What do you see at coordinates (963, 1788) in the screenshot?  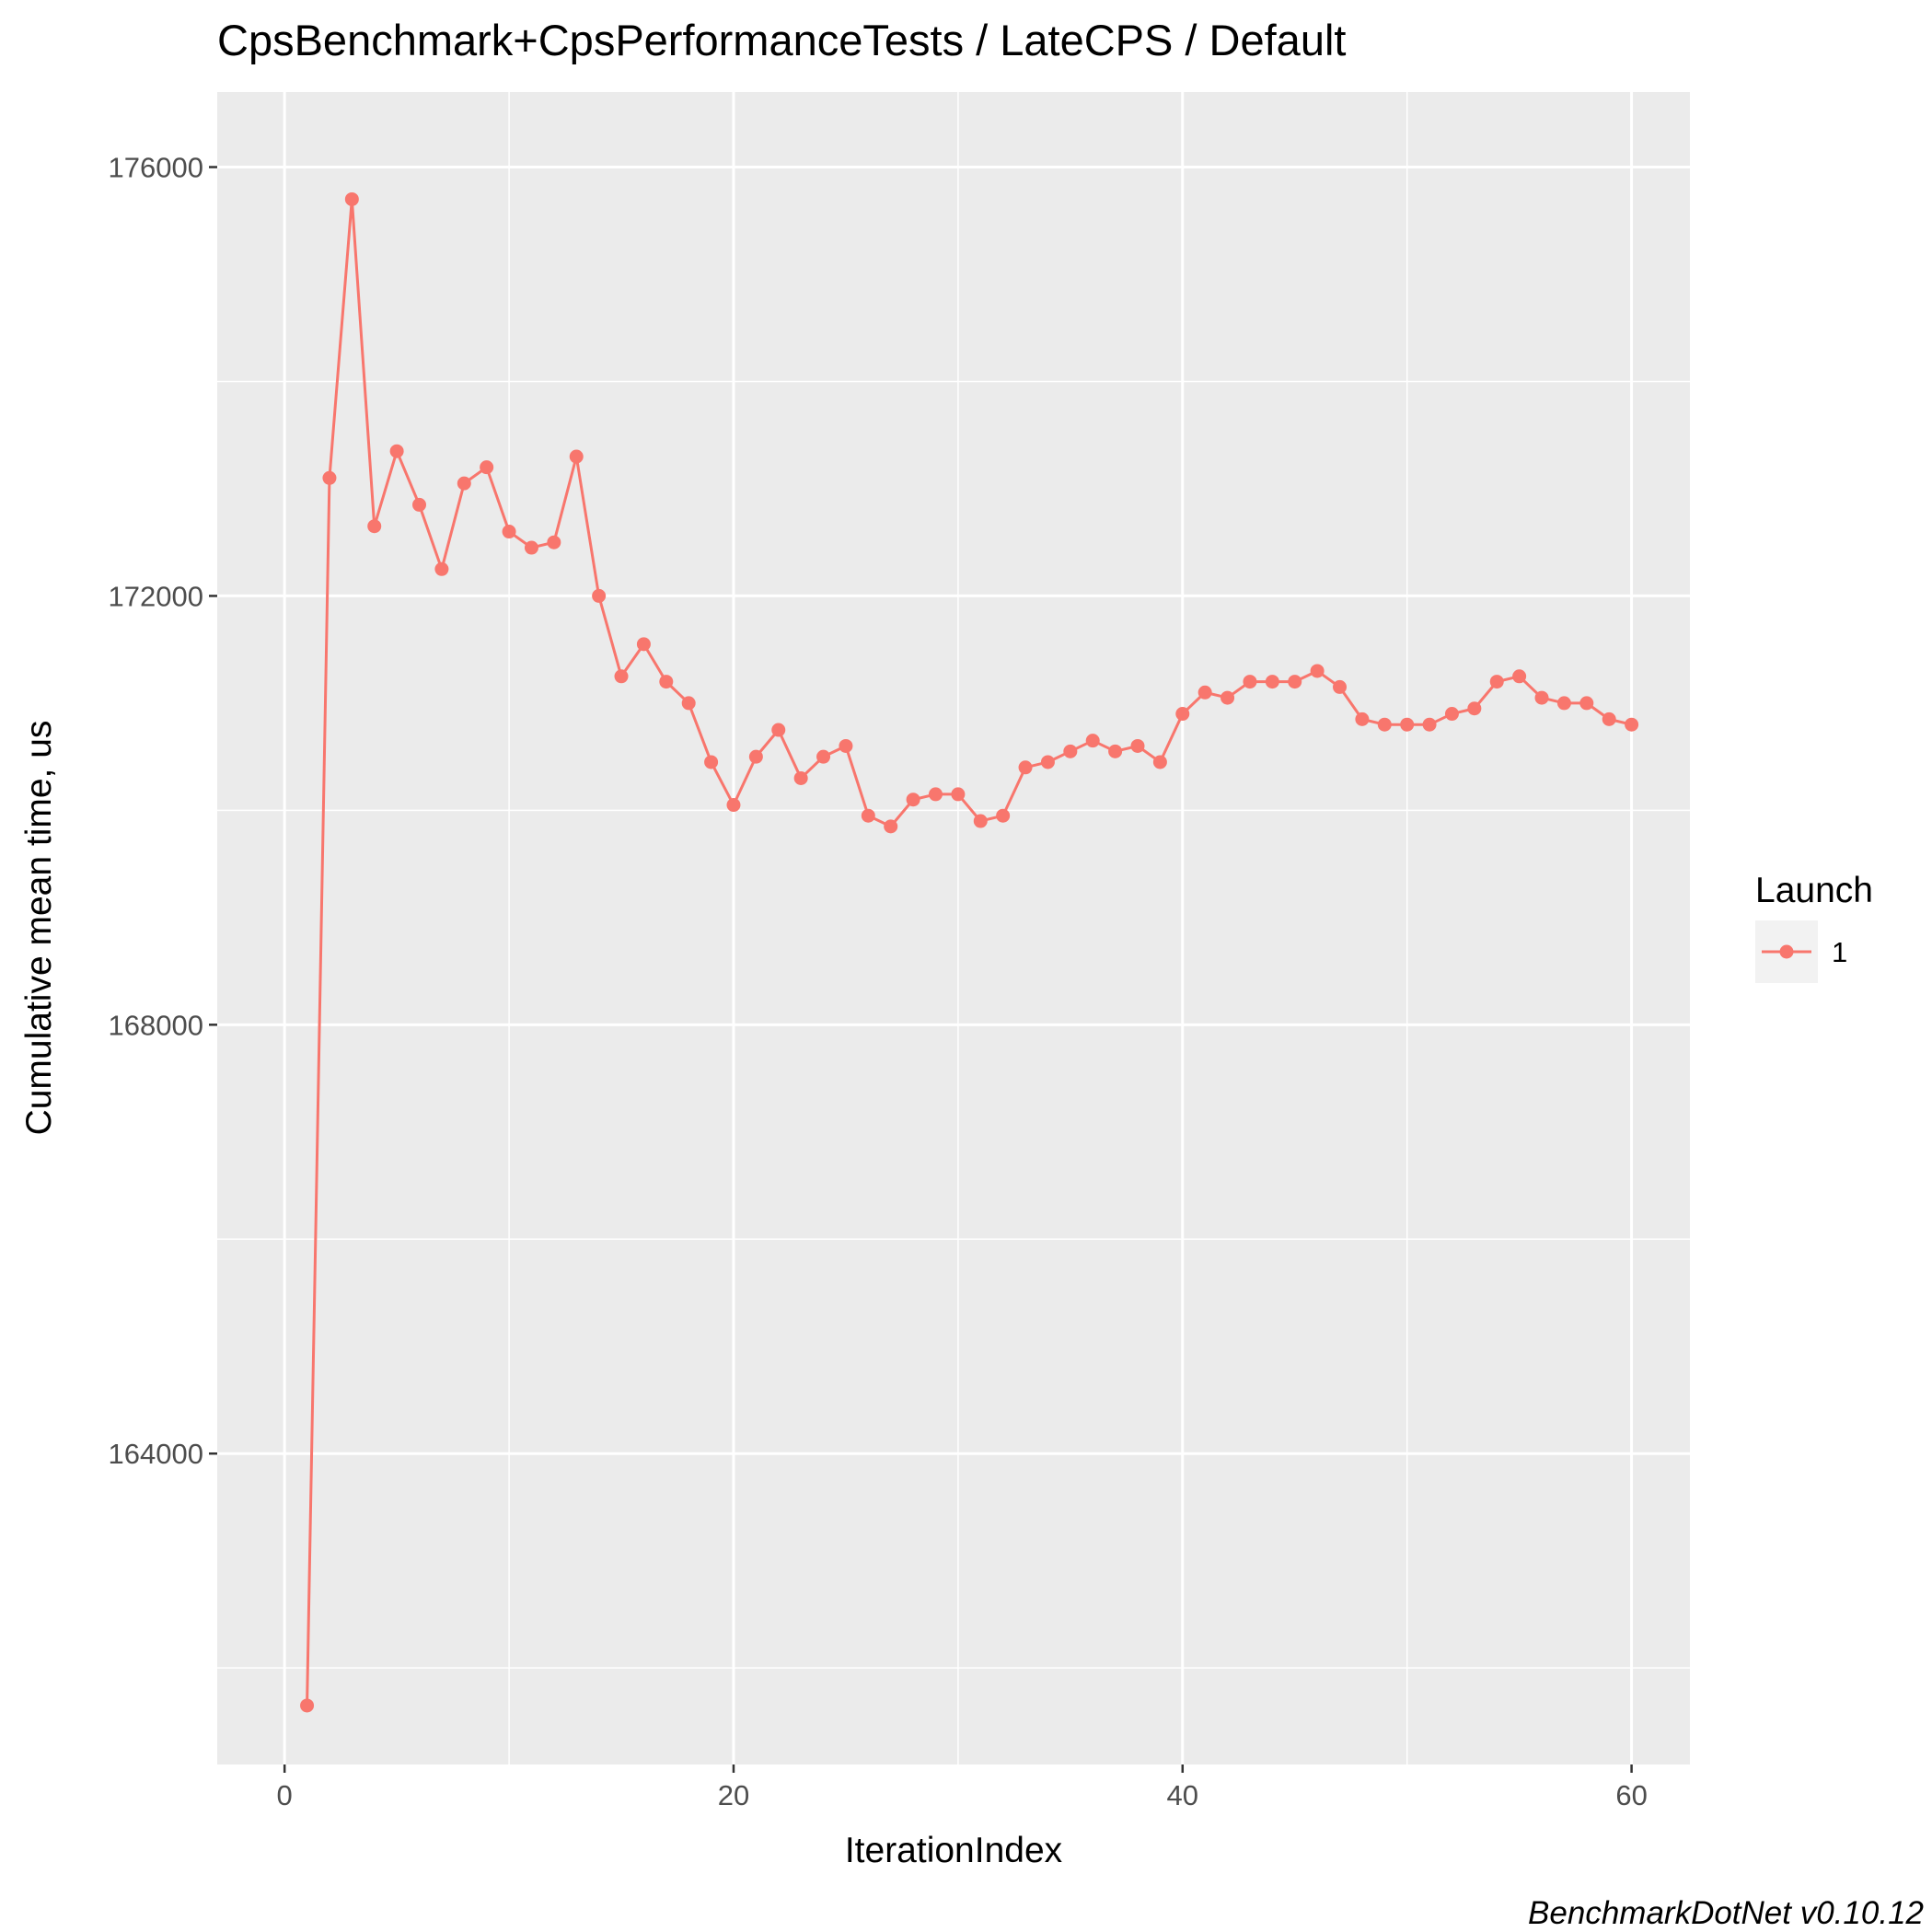 I see `x-axis: 0 20 40 60` at bounding box center [963, 1788].